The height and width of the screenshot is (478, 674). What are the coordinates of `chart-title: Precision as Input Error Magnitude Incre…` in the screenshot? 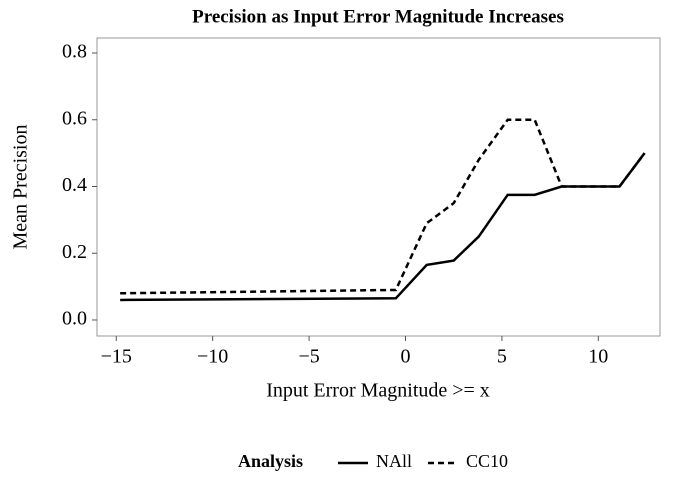 It's located at (378, 16).